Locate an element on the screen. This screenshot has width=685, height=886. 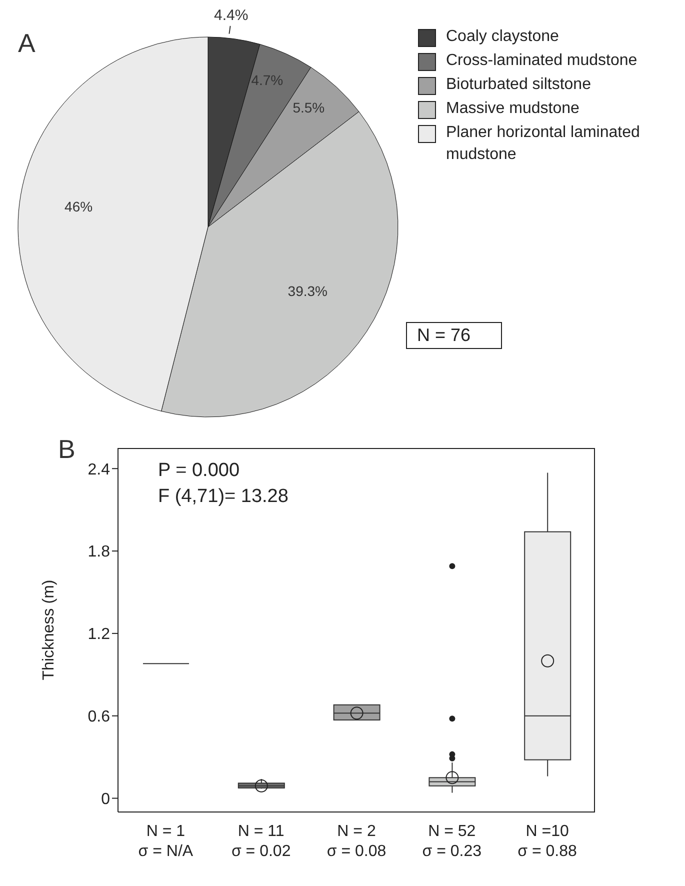
legend-label: Bioturbated siltstone is located at coordinates (518, 85).